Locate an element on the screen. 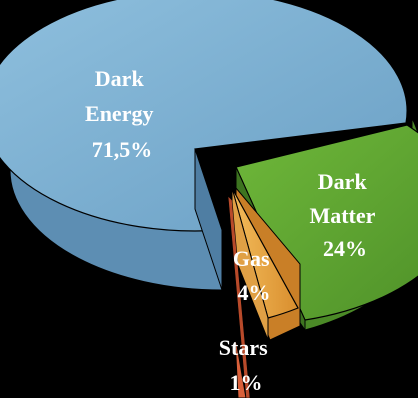 The height and width of the screenshot is (398, 418). label-dark-matter: Dark Matter 24% is located at coordinates (344, 215).